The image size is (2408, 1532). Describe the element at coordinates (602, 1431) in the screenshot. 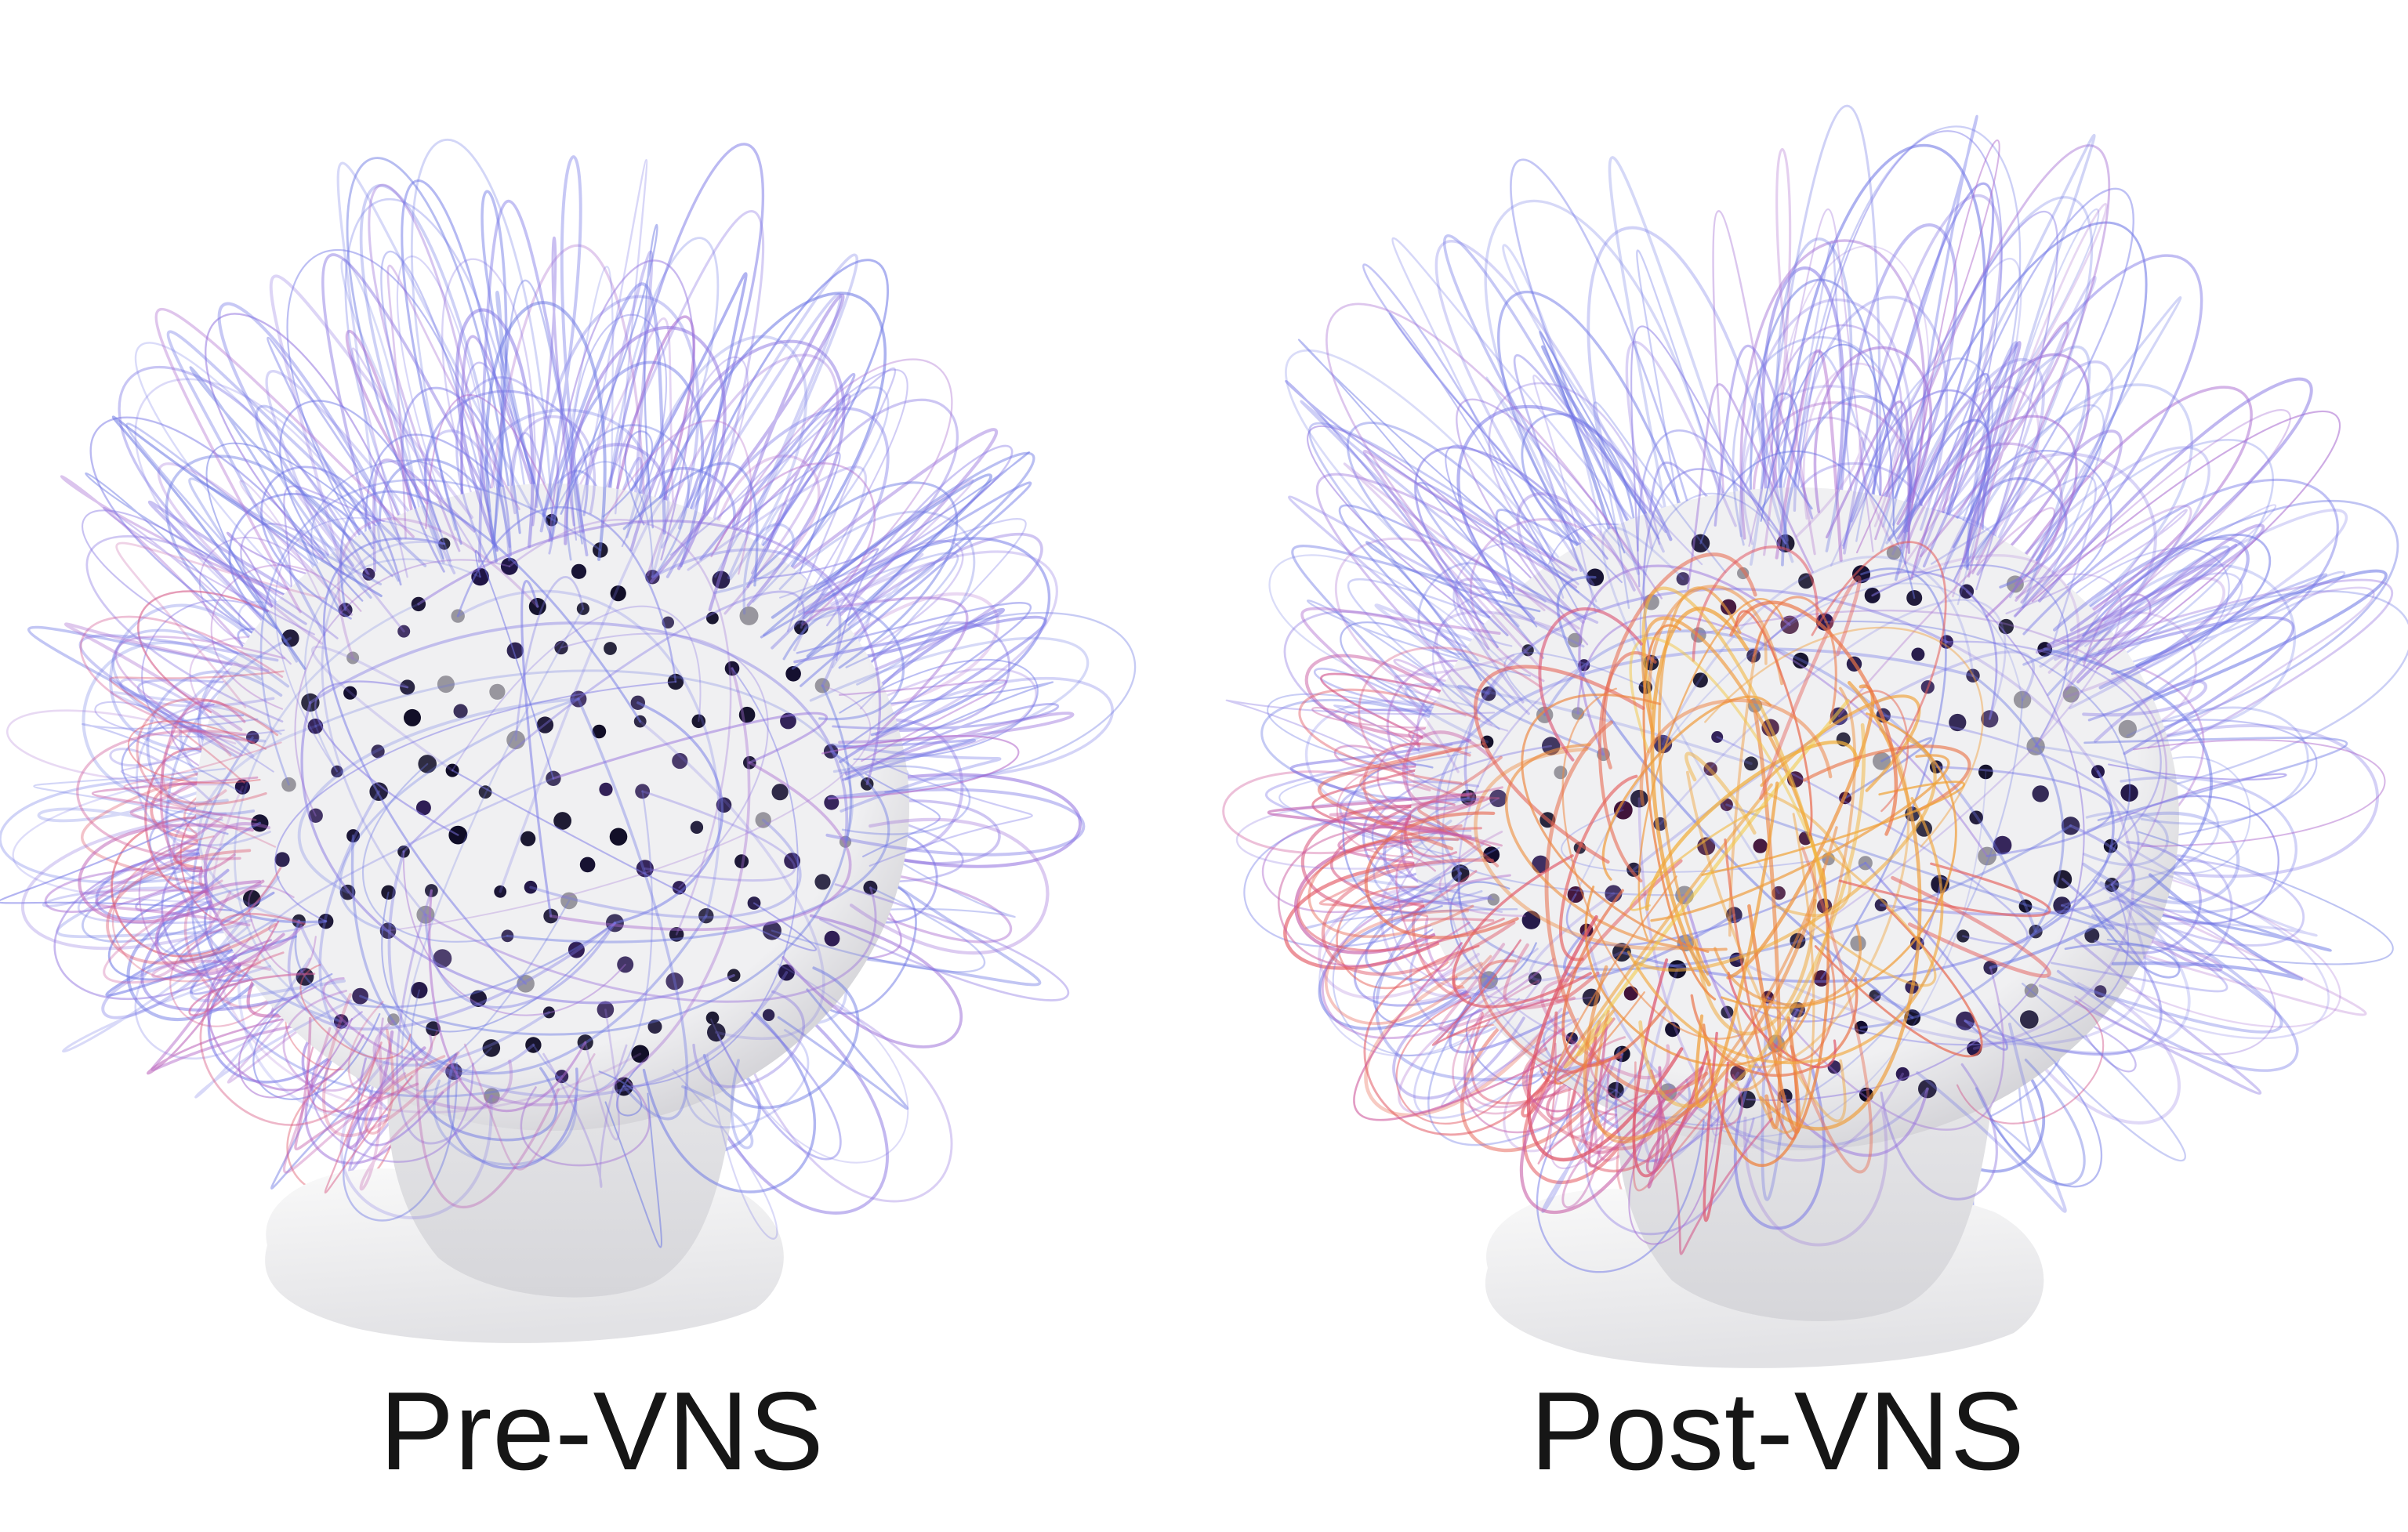

I see `caption-pre-vns: Pre-VNS` at that location.